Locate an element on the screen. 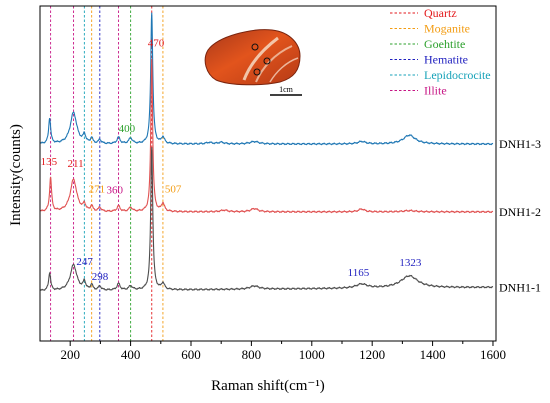 The image size is (550, 403). peak-label: 247 is located at coordinates (84, 262).